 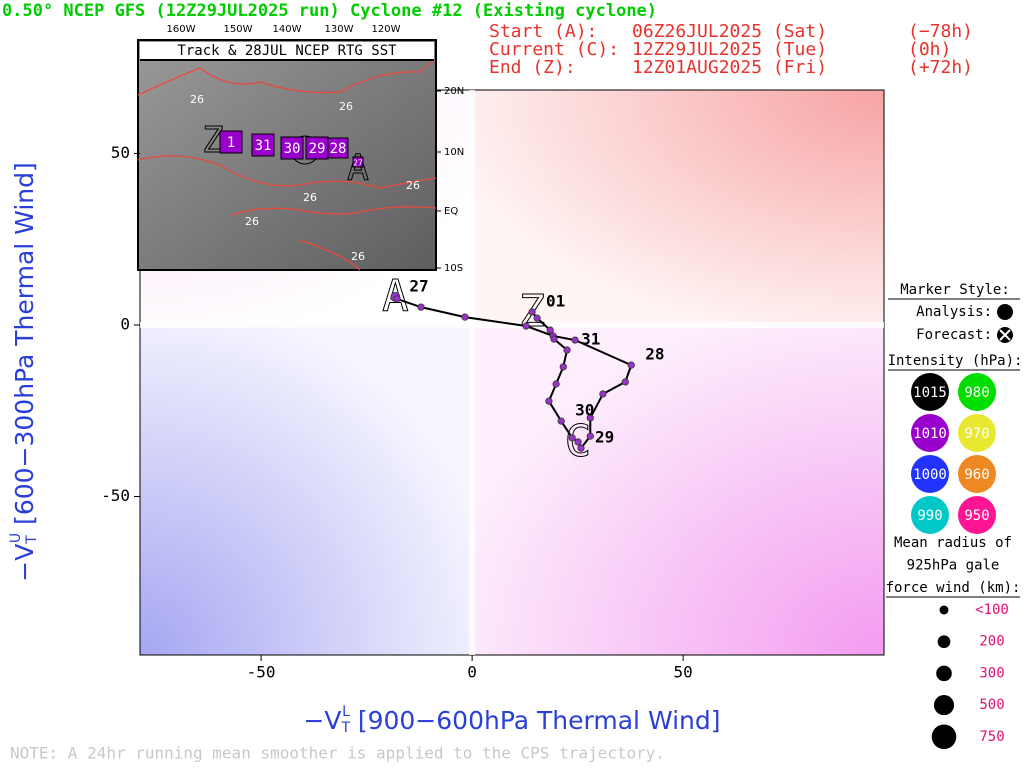 What do you see at coordinates (535, 720) in the screenshot?
I see `label-part: [900−600hPa Thermal Wind]` at bounding box center [535, 720].